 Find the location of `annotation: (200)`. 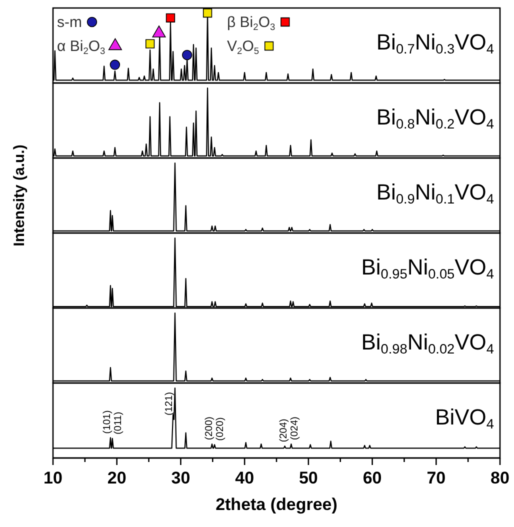

annotation: (200) is located at coordinates (209, 428).